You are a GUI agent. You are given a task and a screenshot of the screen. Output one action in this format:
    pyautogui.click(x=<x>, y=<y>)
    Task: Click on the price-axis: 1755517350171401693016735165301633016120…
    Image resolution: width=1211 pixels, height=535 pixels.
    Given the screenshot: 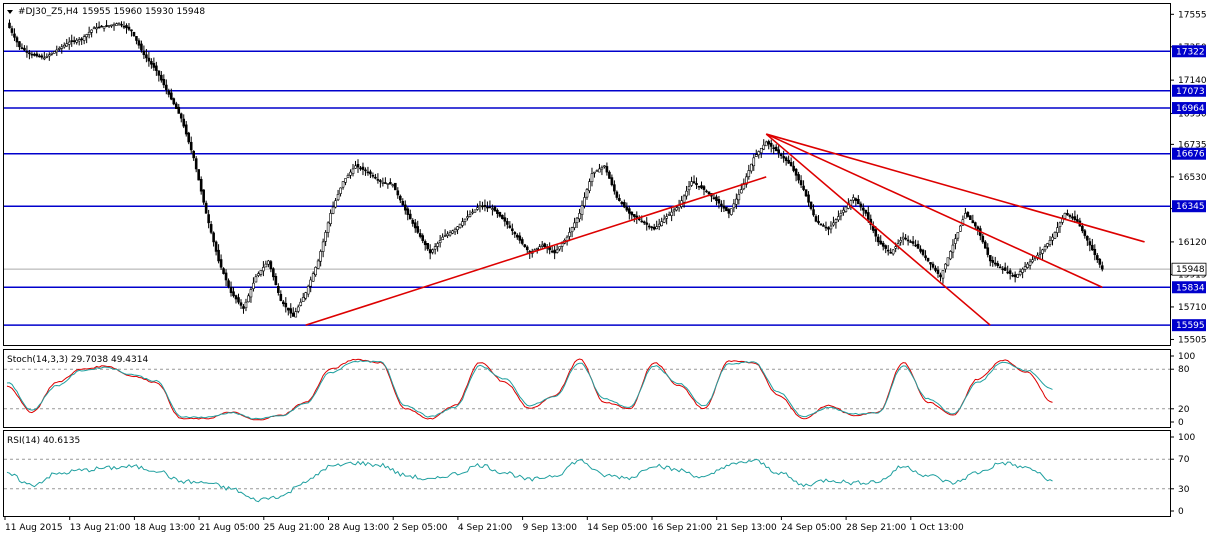 What is the action you would take?
    pyautogui.click(x=1188, y=177)
    